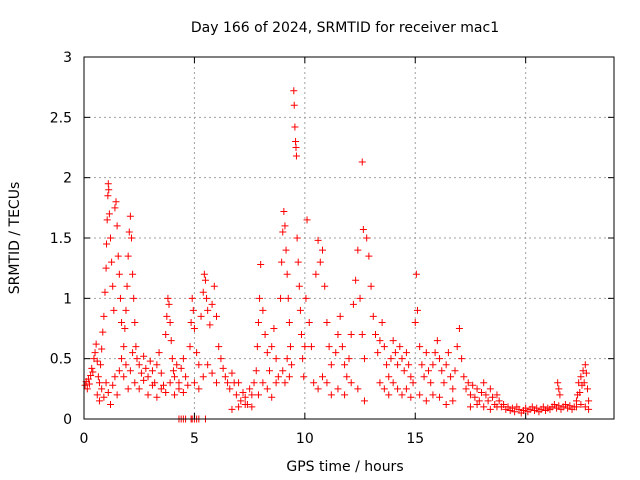 The image size is (640, 480). What do you see at coordinates (415, 439) in the screenshot?
I see `x-tick-label: 15` at bounding box center [415, 439].